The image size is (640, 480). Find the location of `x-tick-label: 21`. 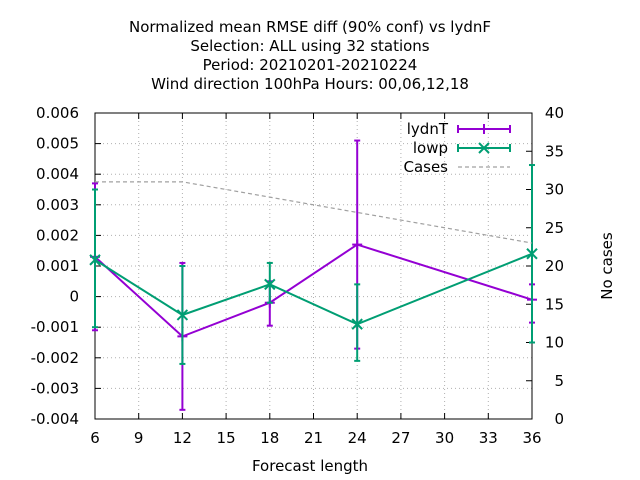

x-tick-label: 21 is located at coordinates (313, 438).